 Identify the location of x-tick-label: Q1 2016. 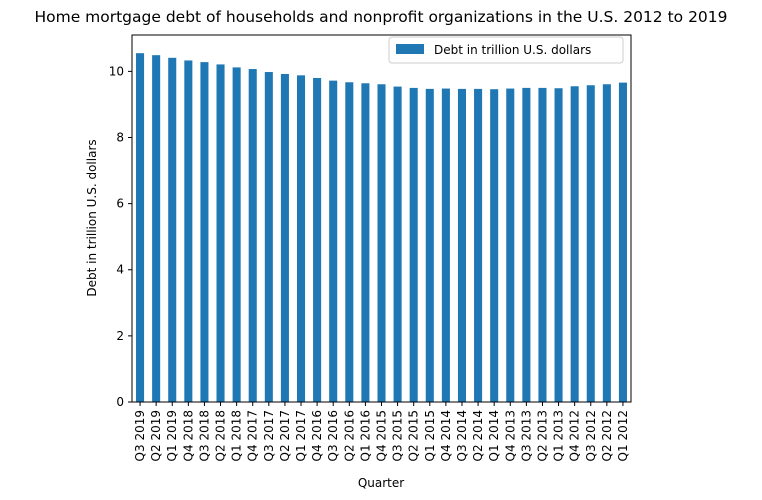
(365, 435).